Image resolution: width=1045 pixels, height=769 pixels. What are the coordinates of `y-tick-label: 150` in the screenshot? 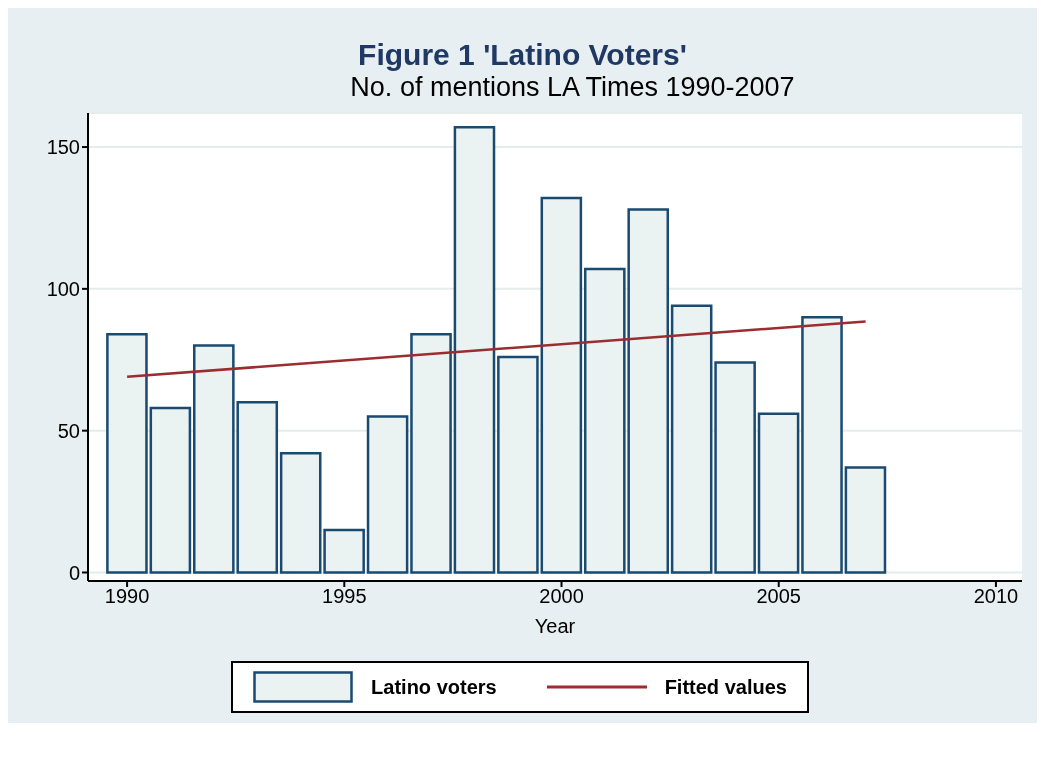 It's located at (63, 147).